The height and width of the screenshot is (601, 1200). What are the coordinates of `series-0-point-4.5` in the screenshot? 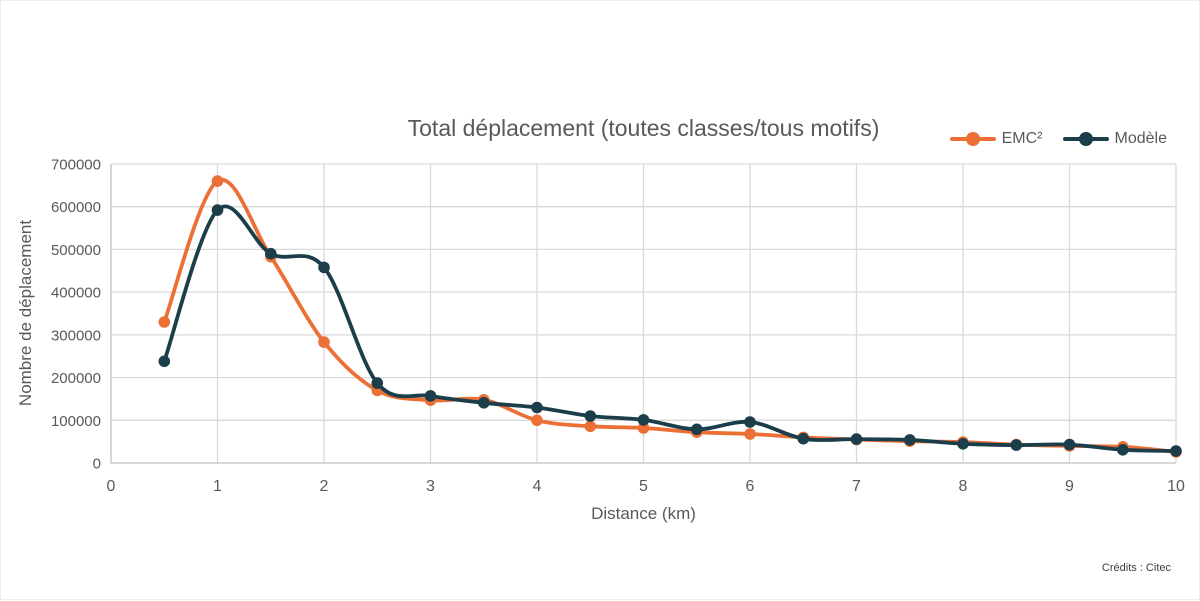 It's located at (590, 426).